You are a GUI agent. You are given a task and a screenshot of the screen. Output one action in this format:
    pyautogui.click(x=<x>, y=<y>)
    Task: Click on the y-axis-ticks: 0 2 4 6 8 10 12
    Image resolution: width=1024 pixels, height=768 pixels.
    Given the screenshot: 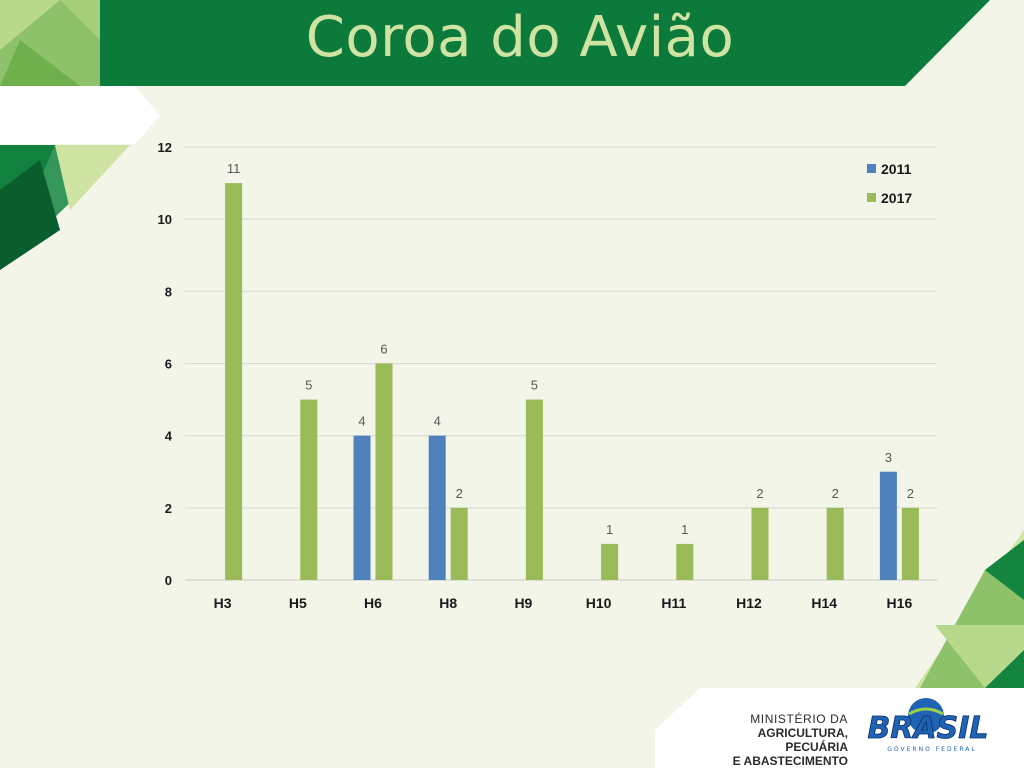 What is the action you would take?
    pyautogui.click(x=165, y=364)
    